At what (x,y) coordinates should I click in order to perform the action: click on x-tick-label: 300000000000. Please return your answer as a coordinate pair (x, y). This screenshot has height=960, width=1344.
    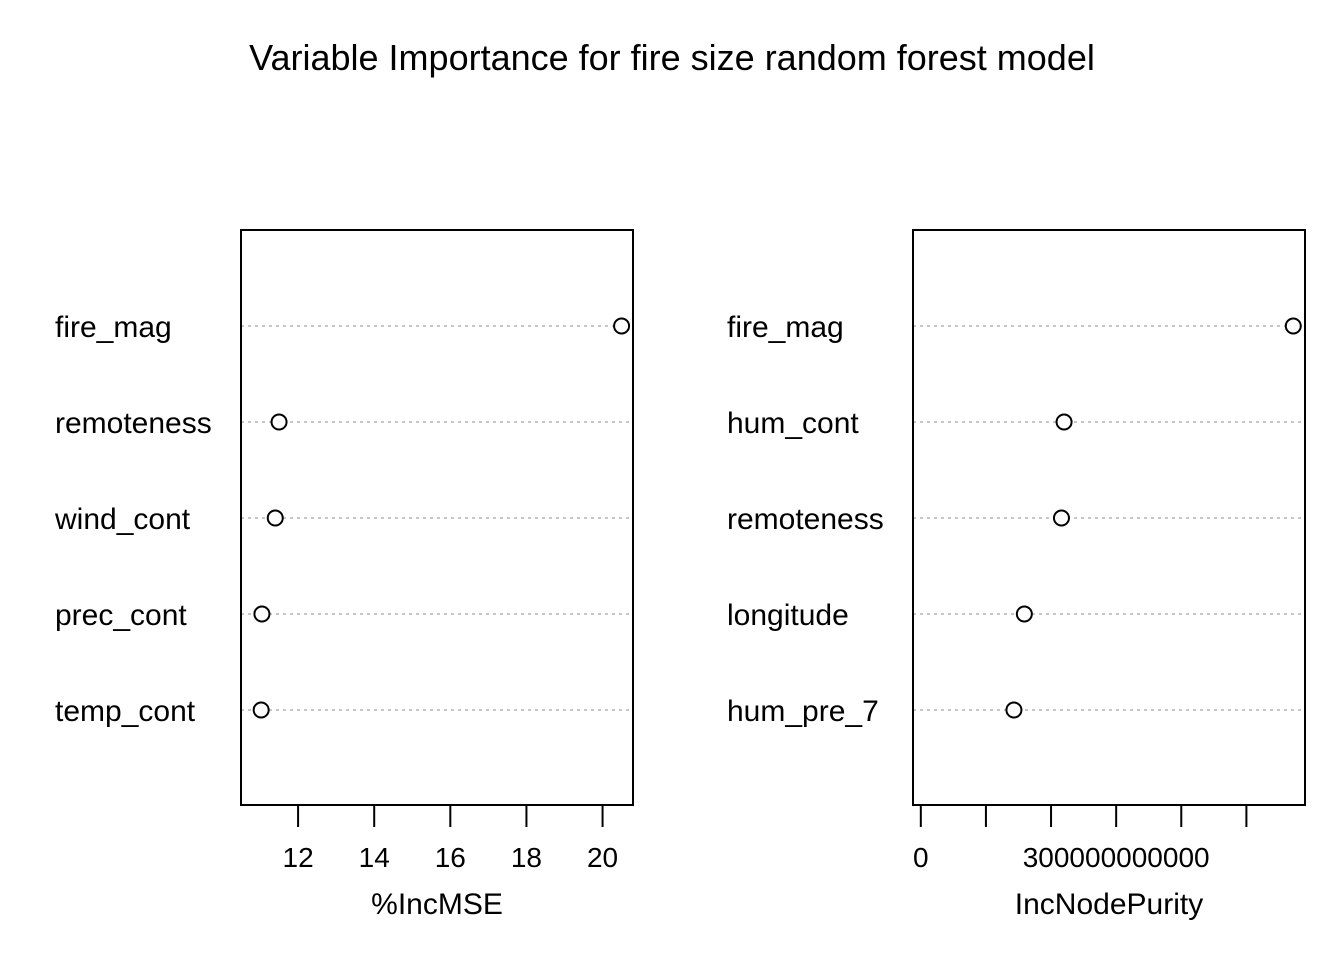
    Looking at the image, I should click on (1116, 857).